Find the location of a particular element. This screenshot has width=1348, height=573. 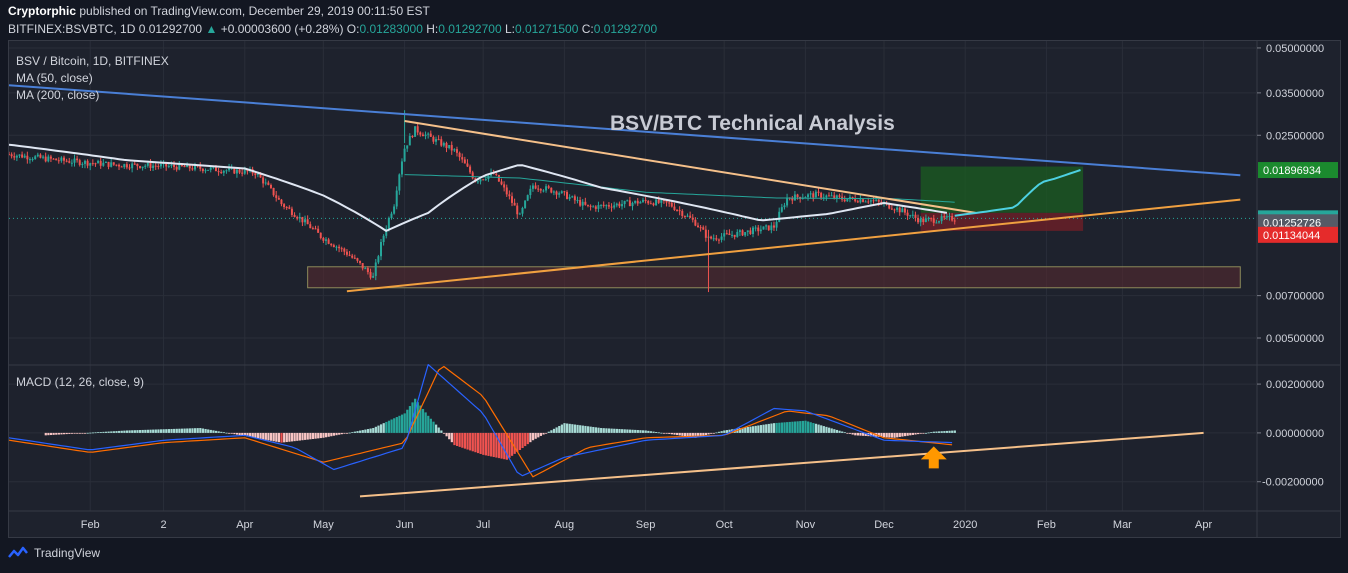

time-tick-label: Feb is located at coordinates (1046, 525).